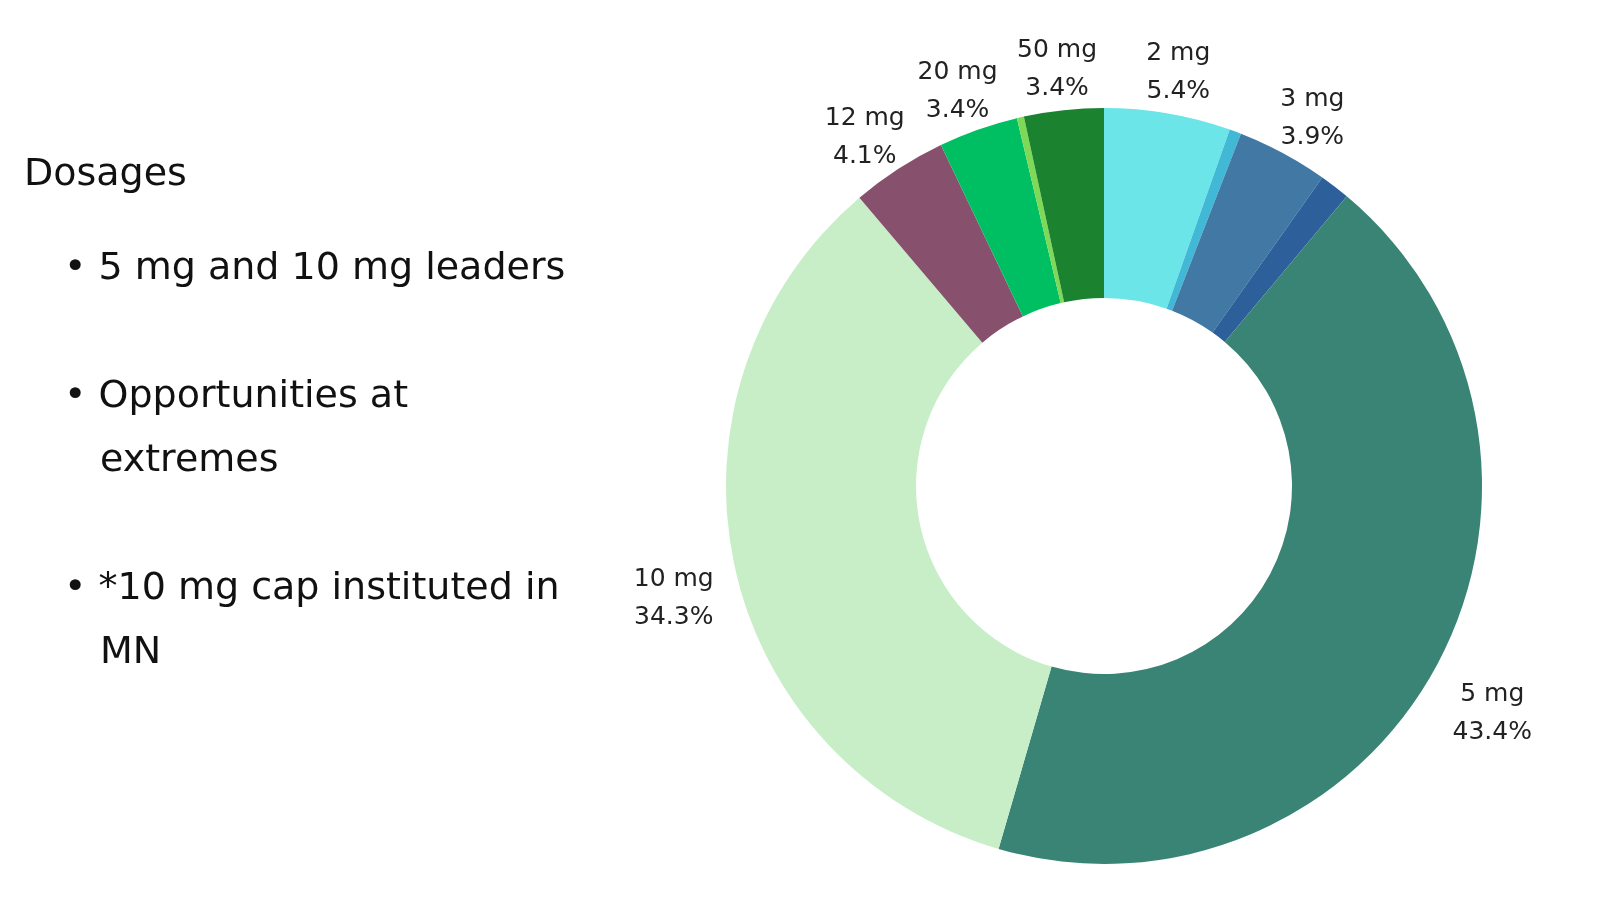 This screenshot has height=900, width=1600. Describe the element at coordinates (1057, 48) in the screenshot. I see `slice-label: 50 mg` at that location.